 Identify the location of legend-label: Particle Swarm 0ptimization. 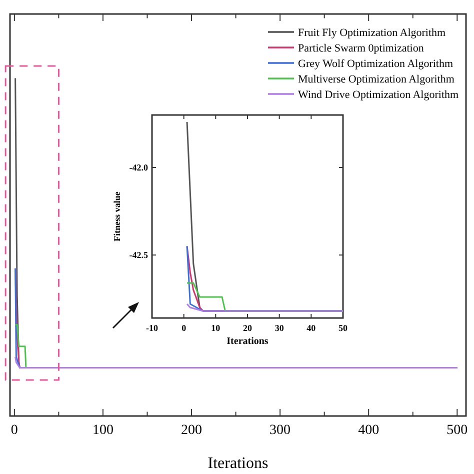
(361, 48).